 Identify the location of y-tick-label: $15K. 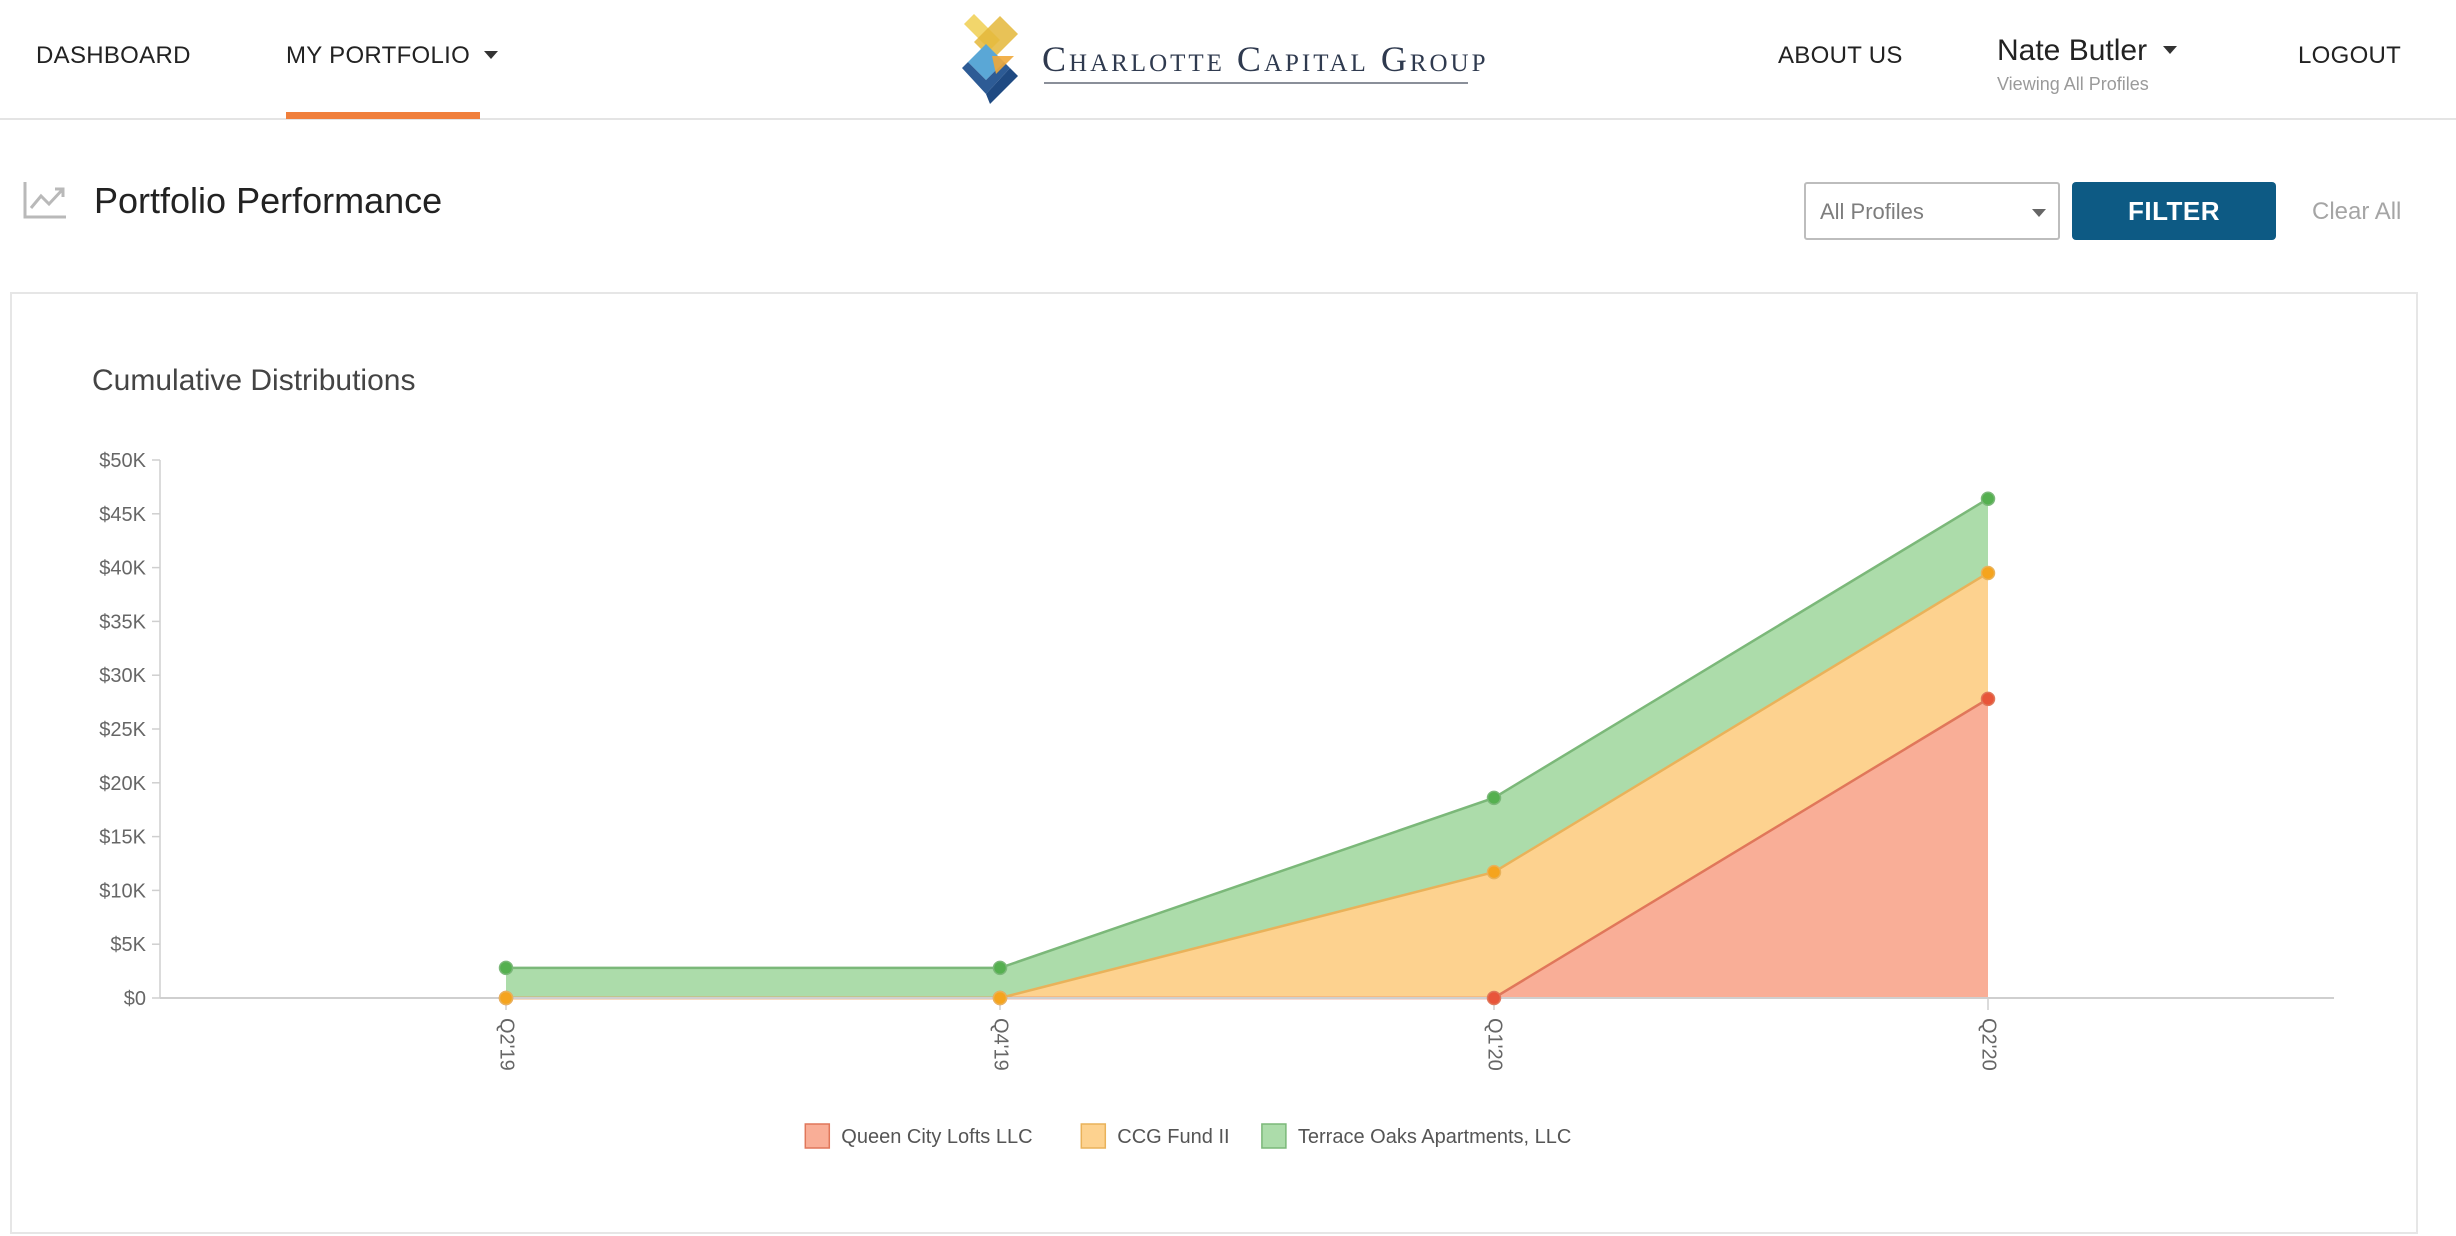
(122, 838).